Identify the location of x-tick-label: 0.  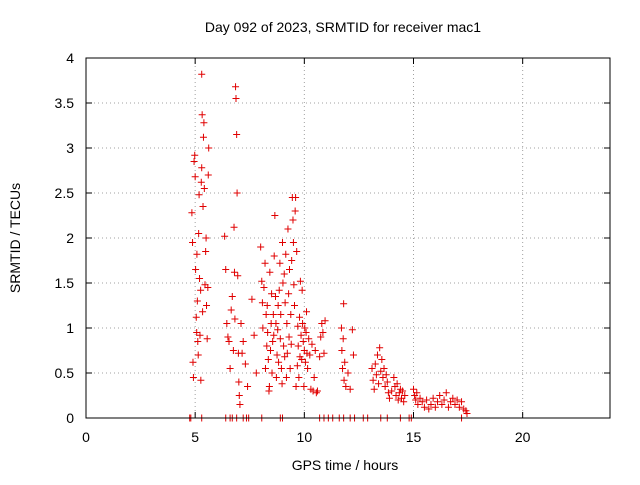
(86, 437).